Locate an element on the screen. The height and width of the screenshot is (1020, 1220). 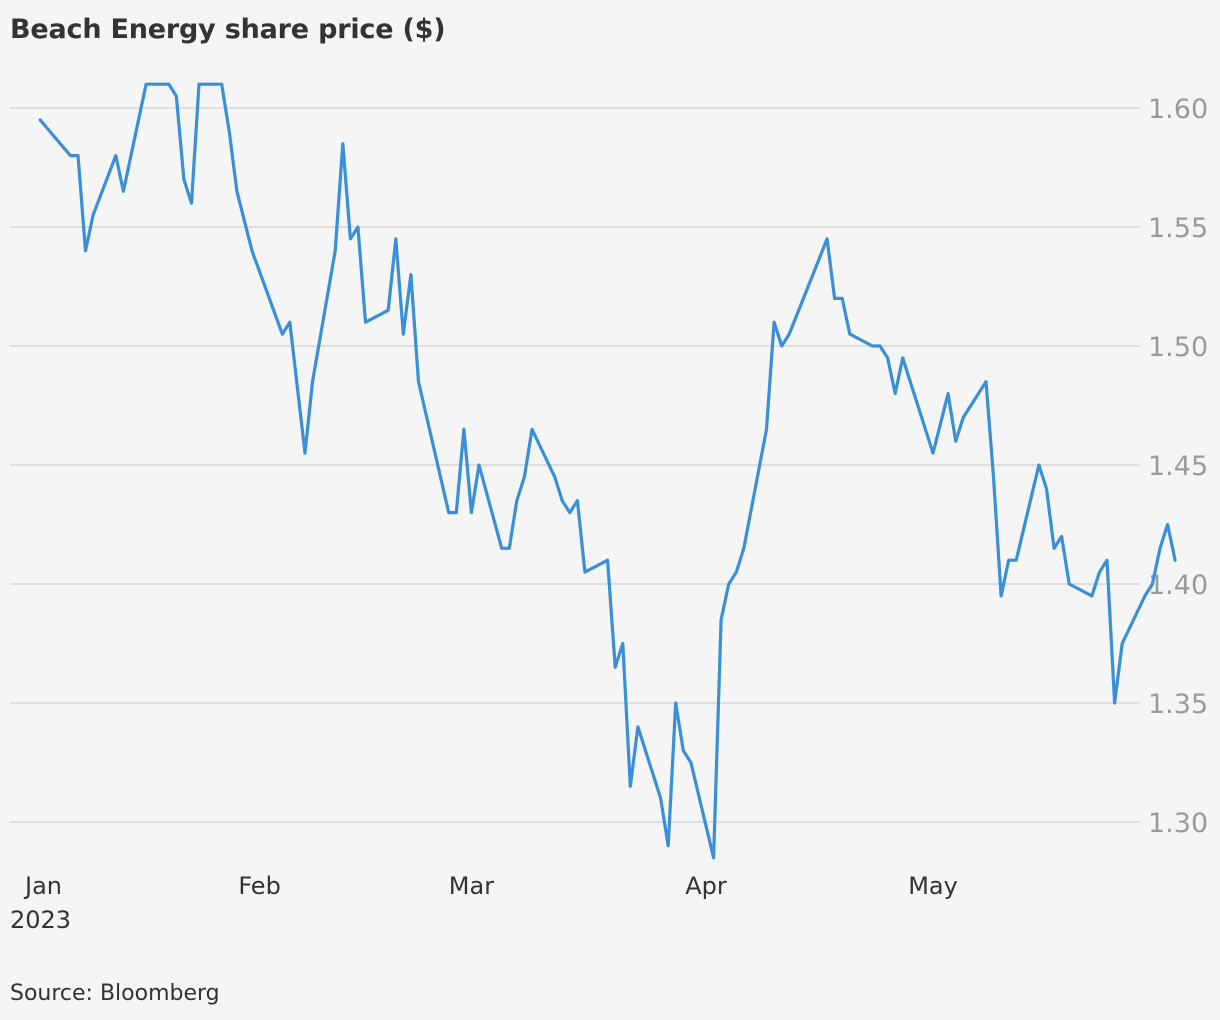
x-tick-label: Mar is located at coordinates (471, 886).